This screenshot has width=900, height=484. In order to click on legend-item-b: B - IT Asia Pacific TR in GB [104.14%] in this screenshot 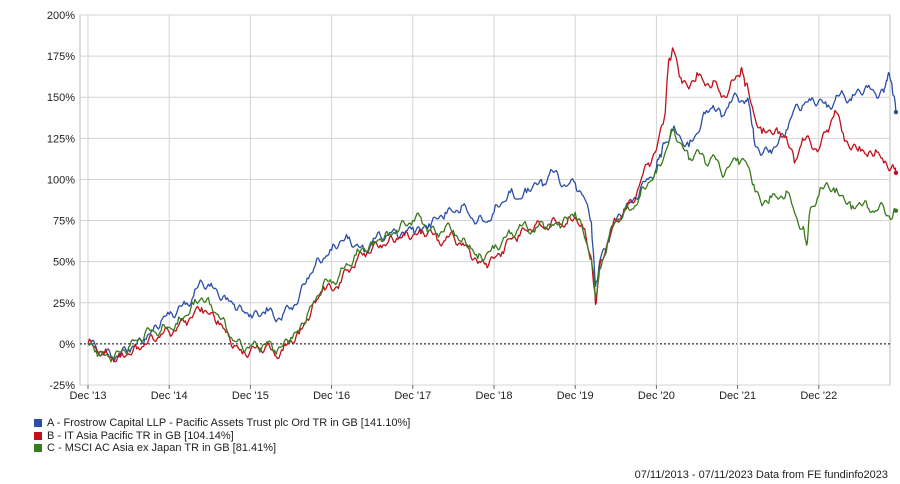, I will do `click(222, 436)`.